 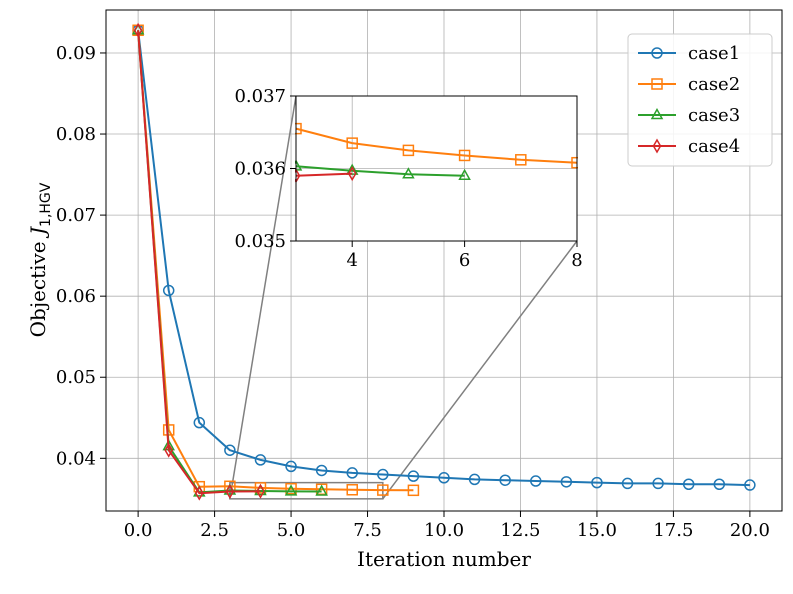 I want to click on x-tick-label: 7.5, so click(x=367, y=530).